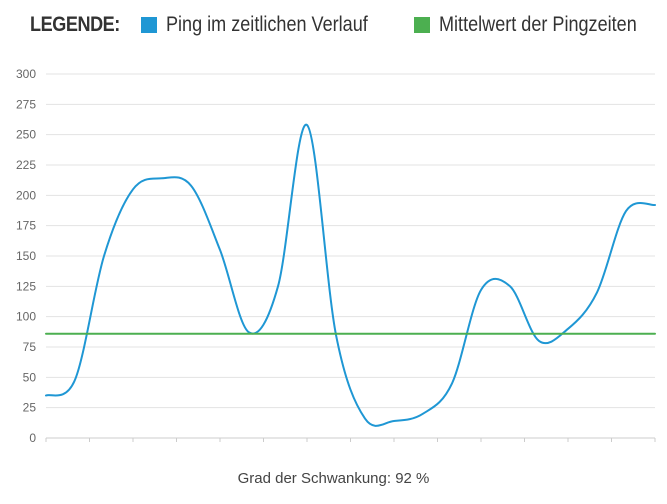 This screenshot has width=667, height=504. What do you see at coordinates (26, 226) in the screenshot?
I see `y-tick-label: 175` at bounding box center [26, 226].